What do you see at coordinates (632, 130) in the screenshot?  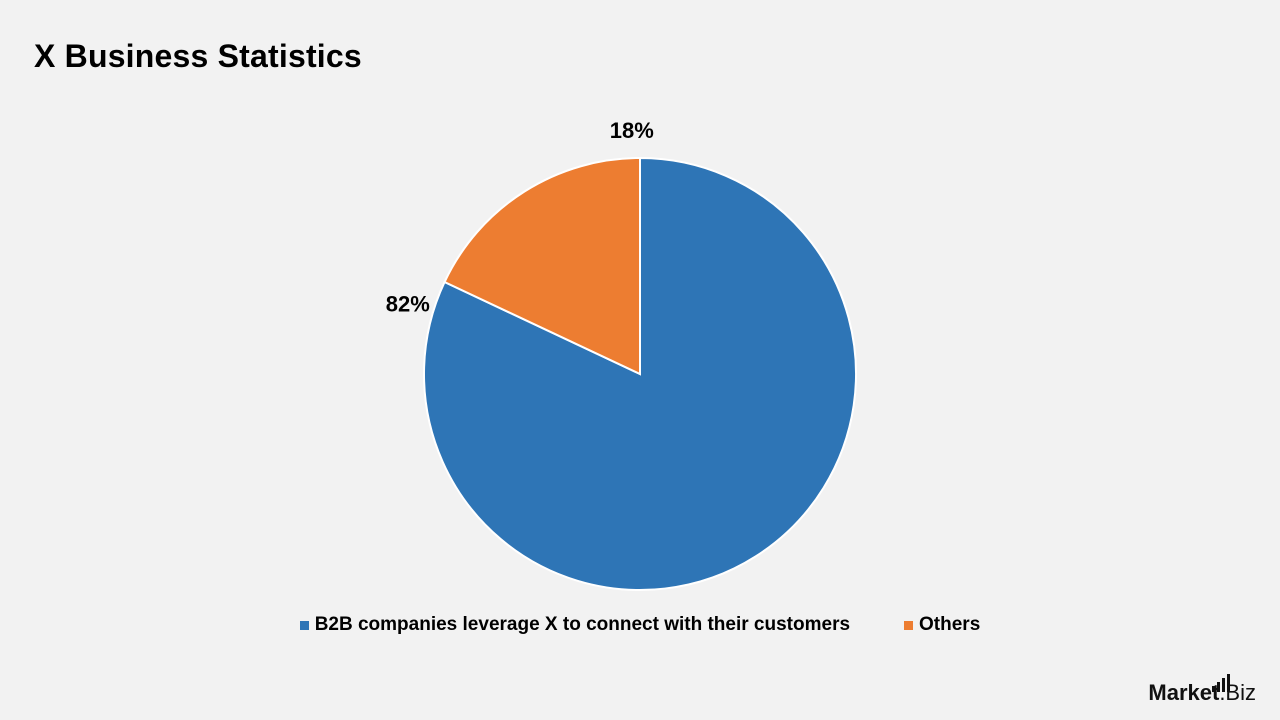 I see `pie-label-others: 18%` at bounding box center [632, 130].